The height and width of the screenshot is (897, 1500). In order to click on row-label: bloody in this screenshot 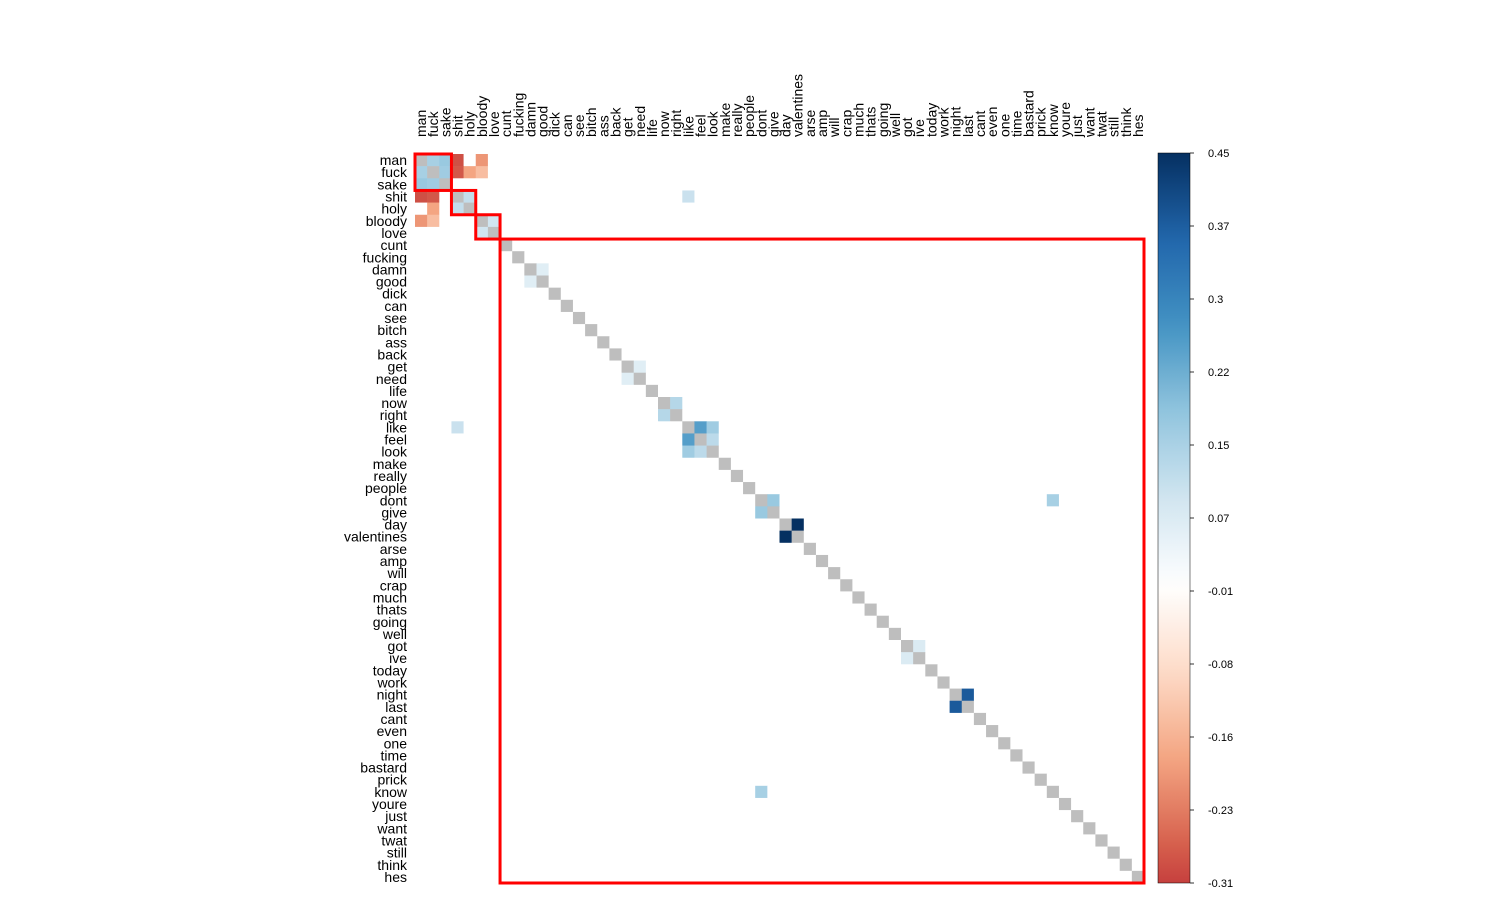, I will do `click(386, 221)`.